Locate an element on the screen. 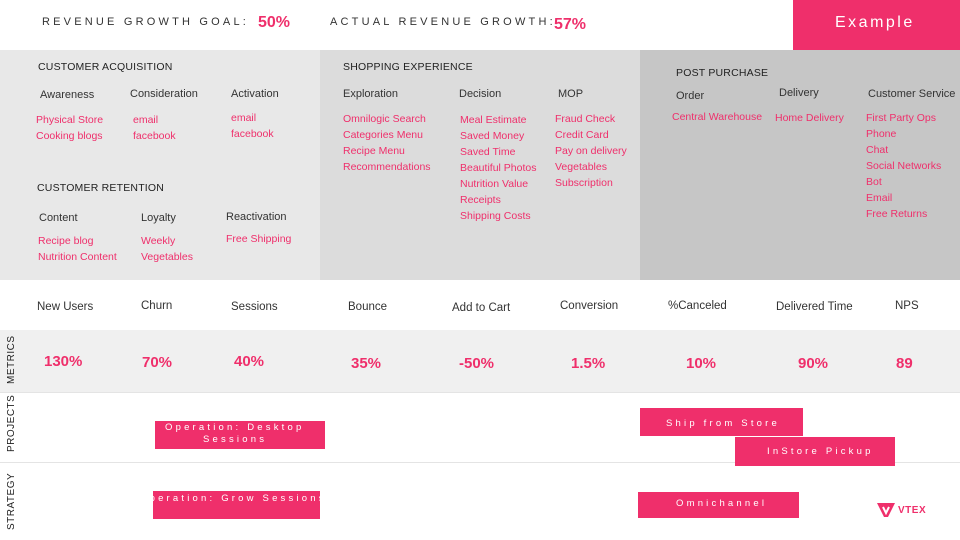 Image resolution: width=960 pixels, height=540 pixels. actual-growth-value: 57% is located at coordinates (570, 24).